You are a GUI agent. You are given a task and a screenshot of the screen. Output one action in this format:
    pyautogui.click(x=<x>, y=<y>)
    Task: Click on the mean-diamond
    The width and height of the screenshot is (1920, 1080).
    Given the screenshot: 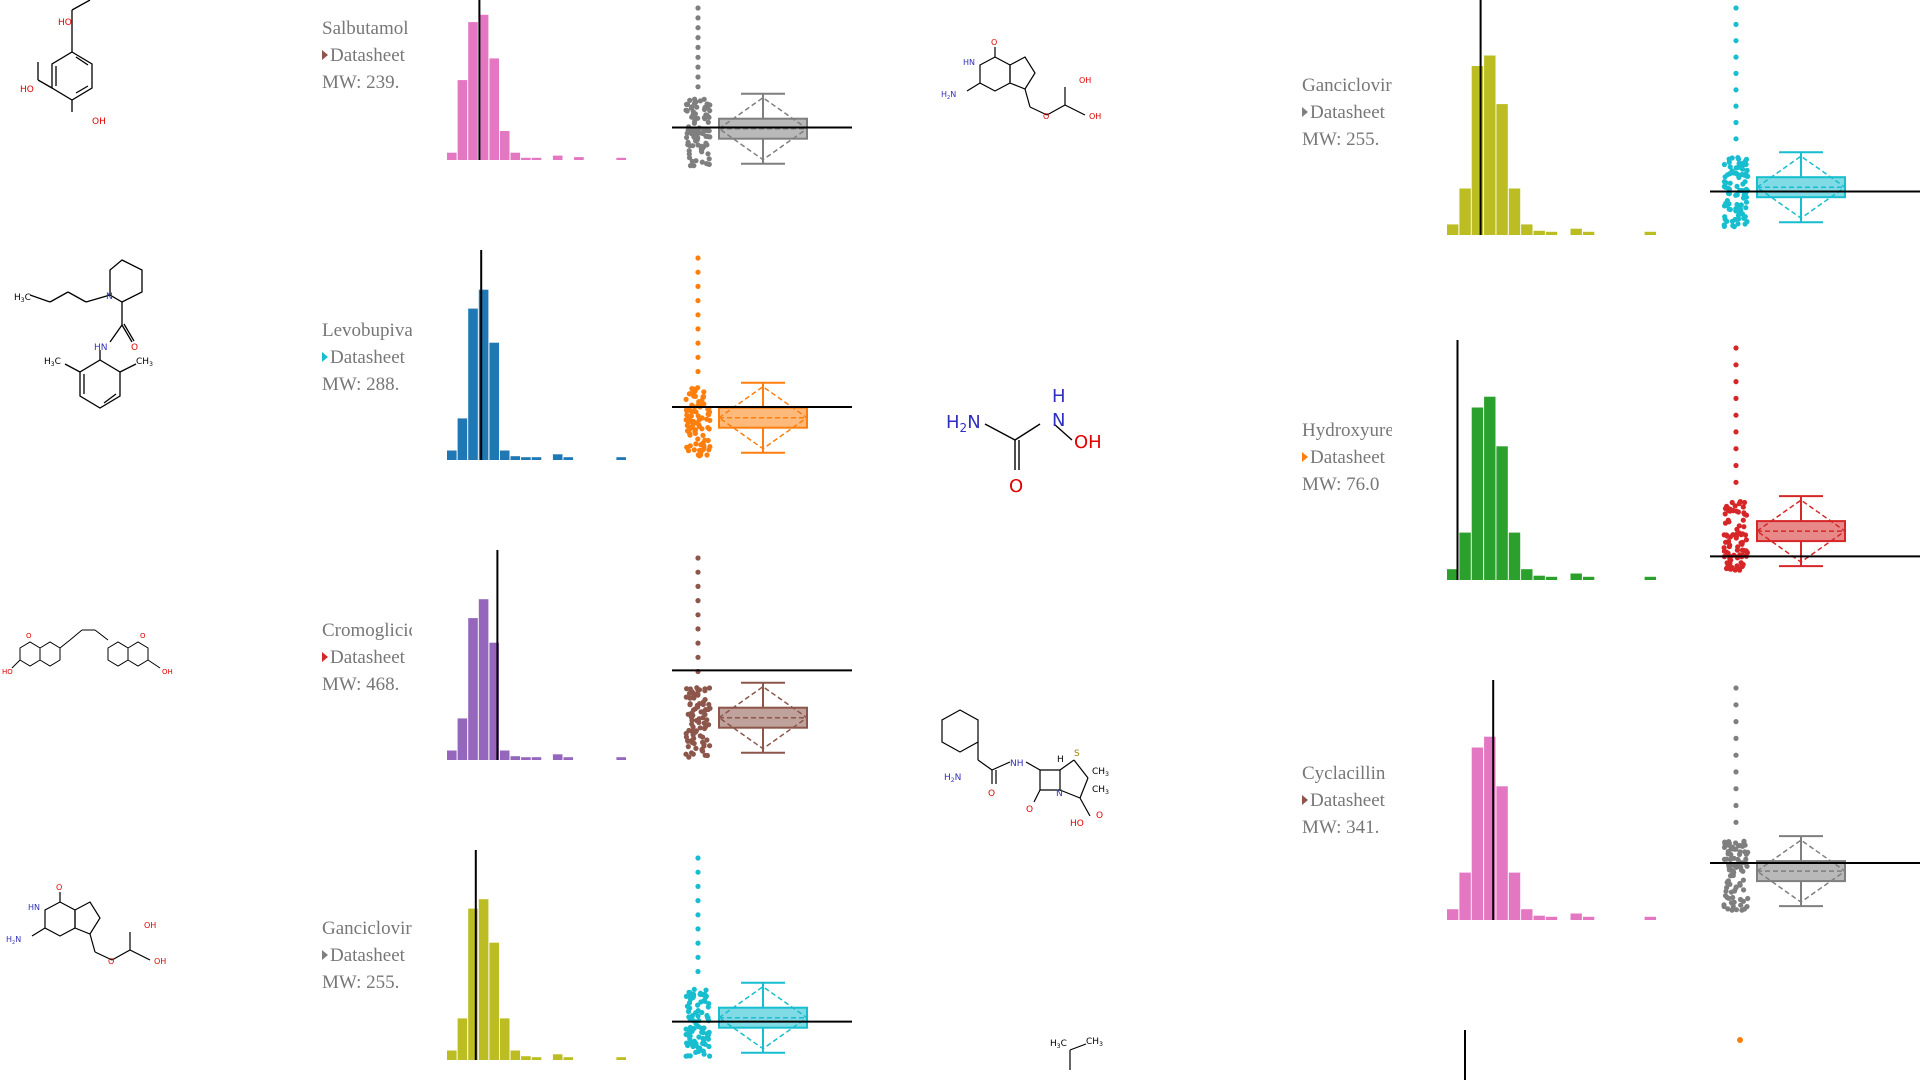 What is the action you would take?
    pyautogui.click(x=763, y=1017)
    